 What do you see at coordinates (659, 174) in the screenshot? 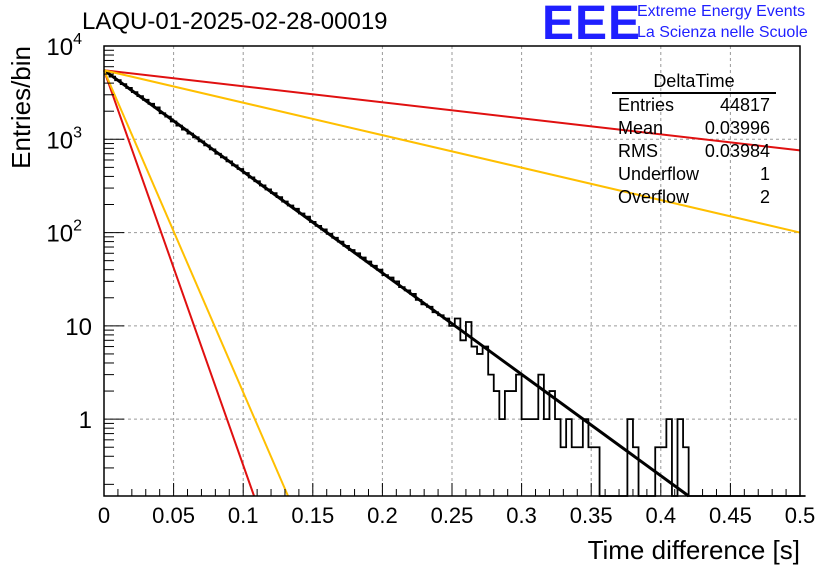
I see `stats-key: Underflow` at bounding box center [659, 174].